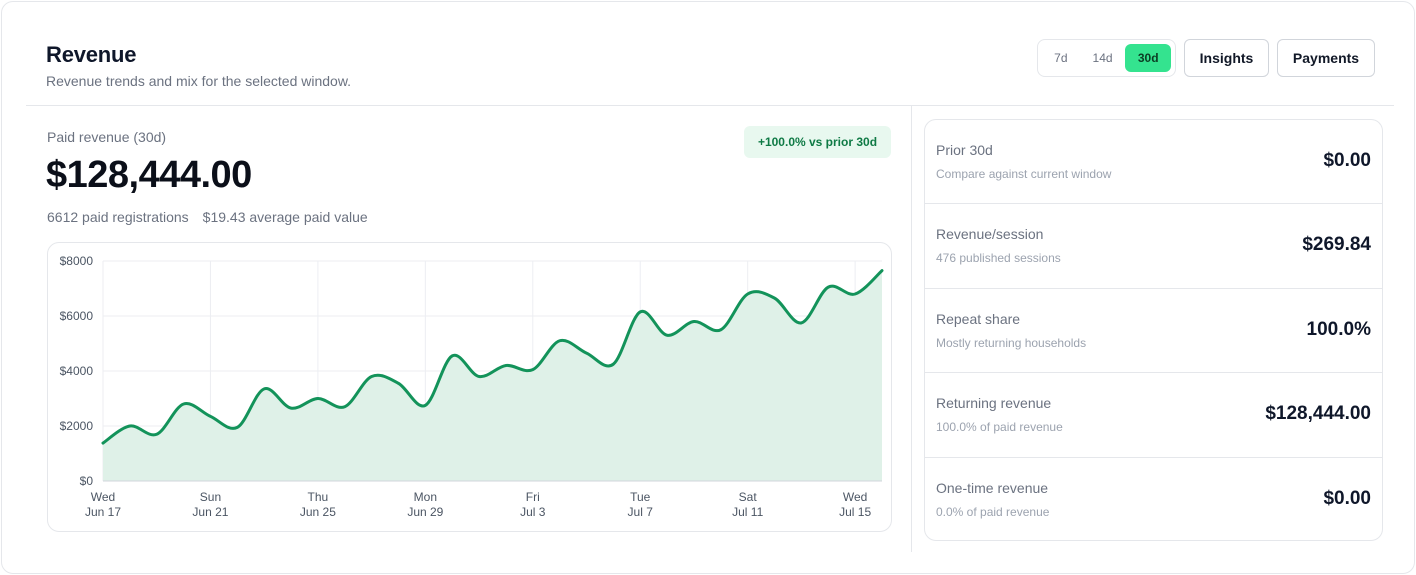 The width and height of the screenshot is (1416, 575). Describe the element at coordinates (425, 512) in the screenshot. I see `x-tick-label-date: Jun 29` at that location.